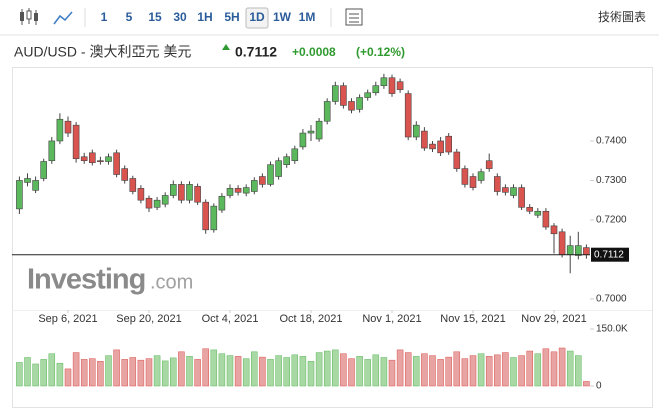 This screenshot has height=410, width=659. What do you see at coordinates (311, 319) in the screenshot?
I see `x-tick-label: Oct 18, 2021` at bounding box center [311, 319].